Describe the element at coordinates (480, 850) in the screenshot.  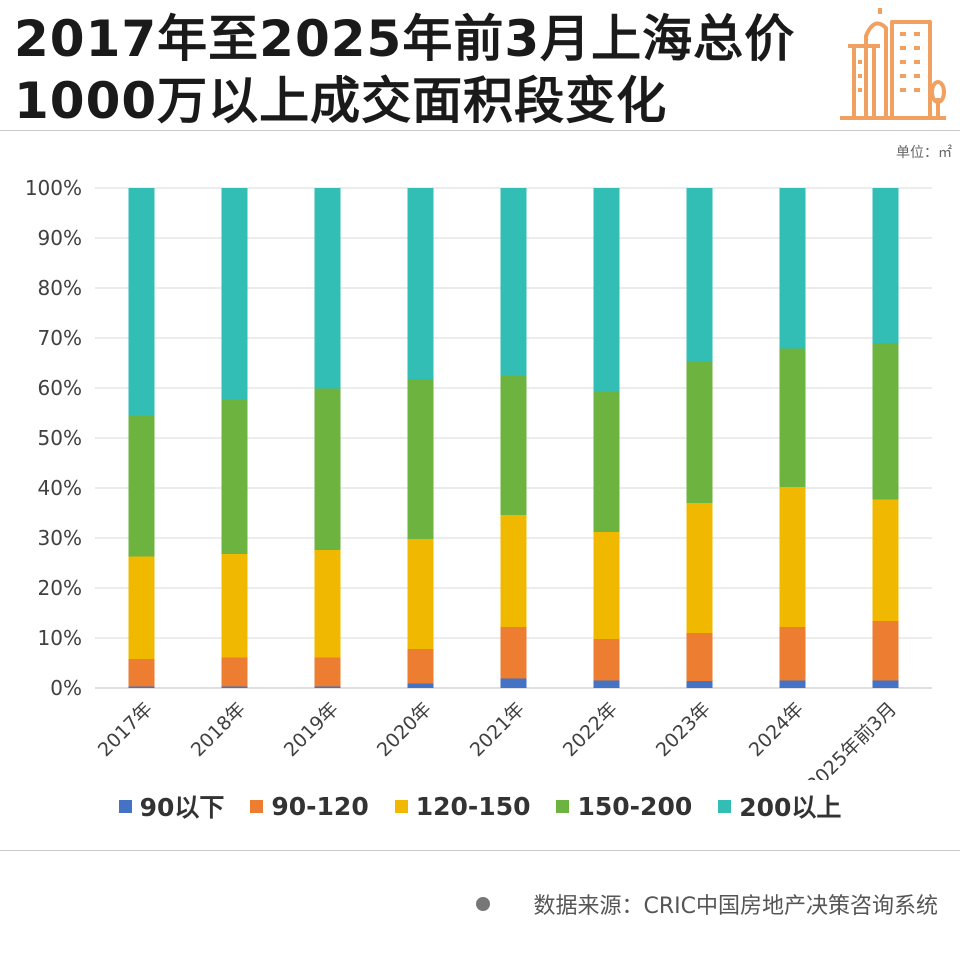
I see `footer-divider` at that location.